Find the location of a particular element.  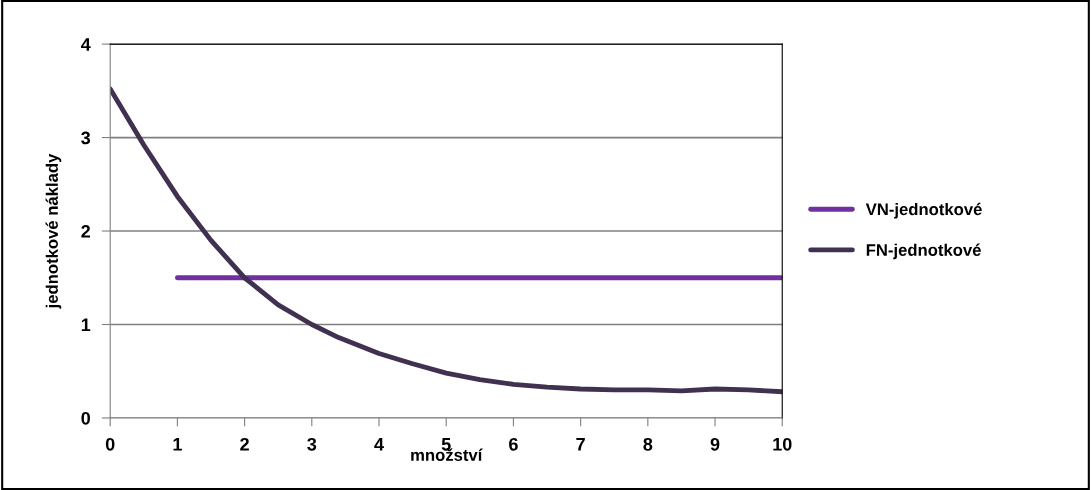

x-tick-label: 1 is located at coordinates (177, 444).